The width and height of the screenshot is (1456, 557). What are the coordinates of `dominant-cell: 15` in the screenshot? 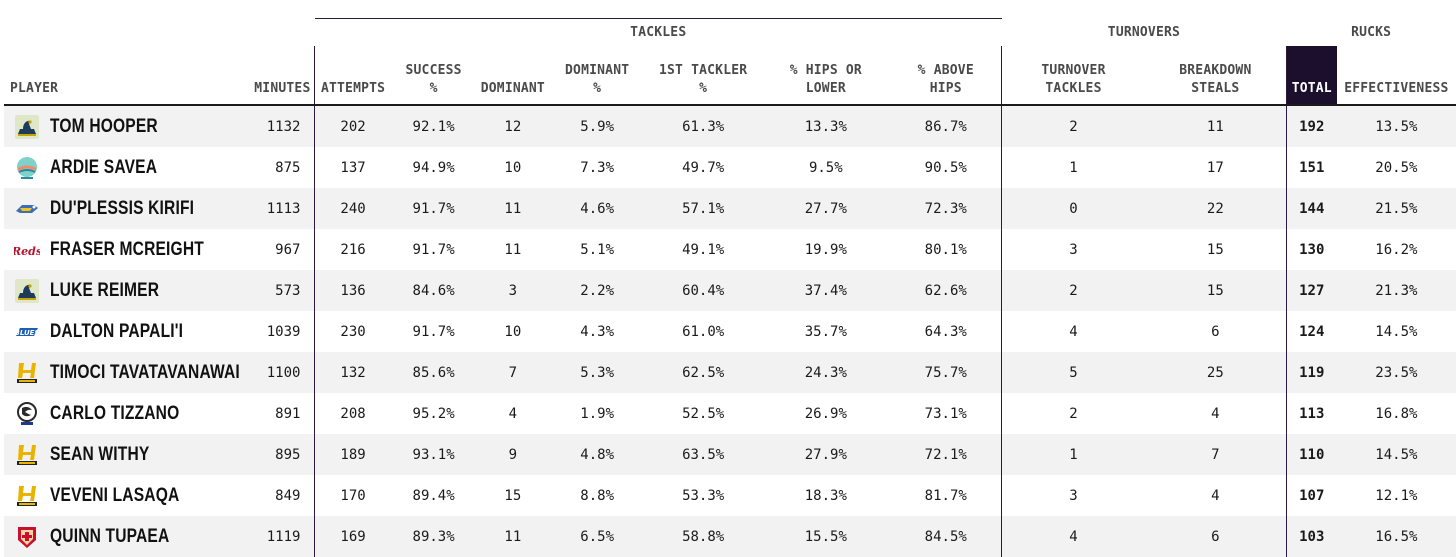 It's located at (513, 495).